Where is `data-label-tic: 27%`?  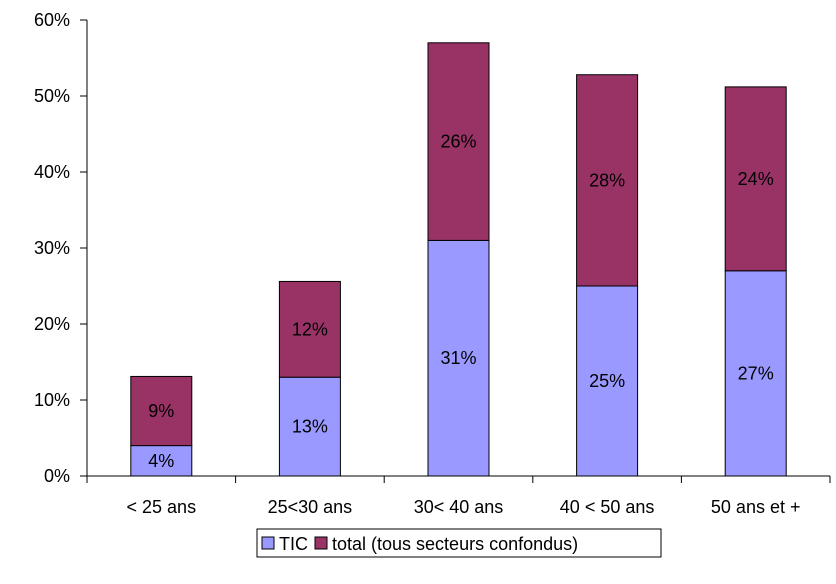
data-label-tic: 27% is located at coordinates (756, 373).